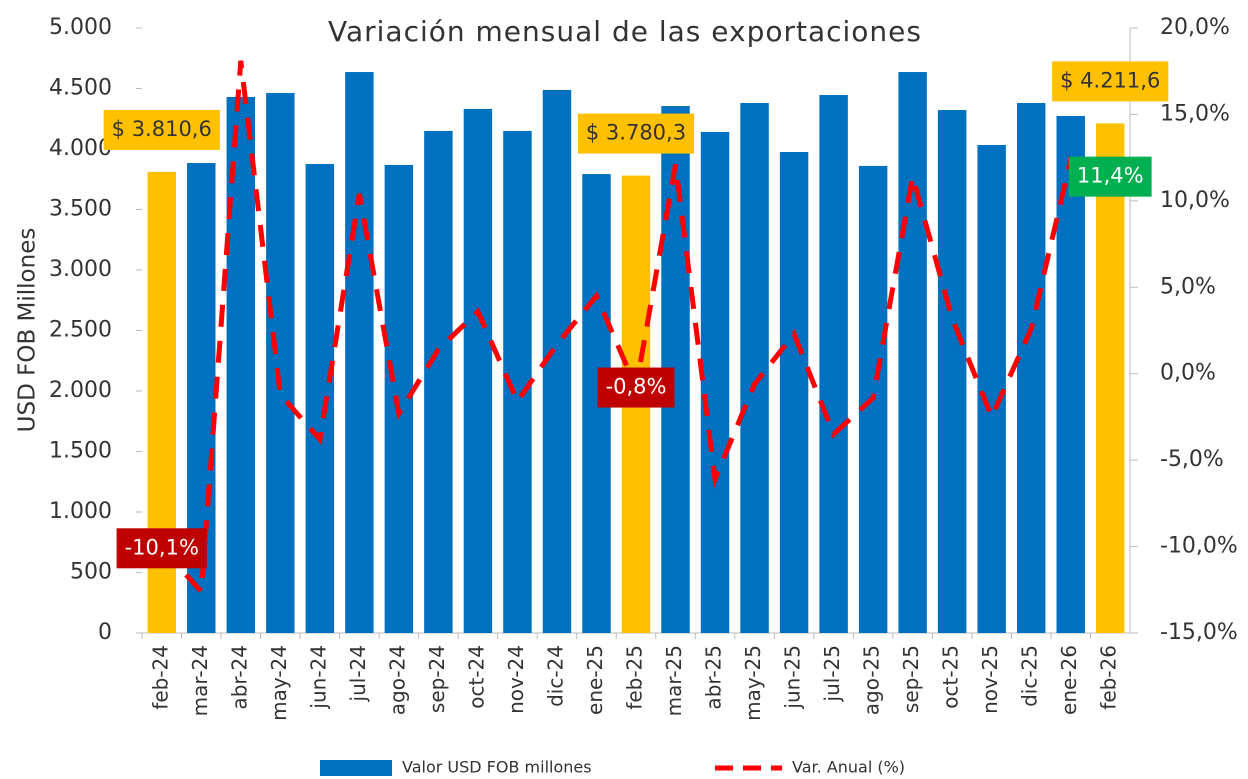 This screenshot has width=1248, height=779. I want to click on data-label: -0,8%, so click(636, 387).